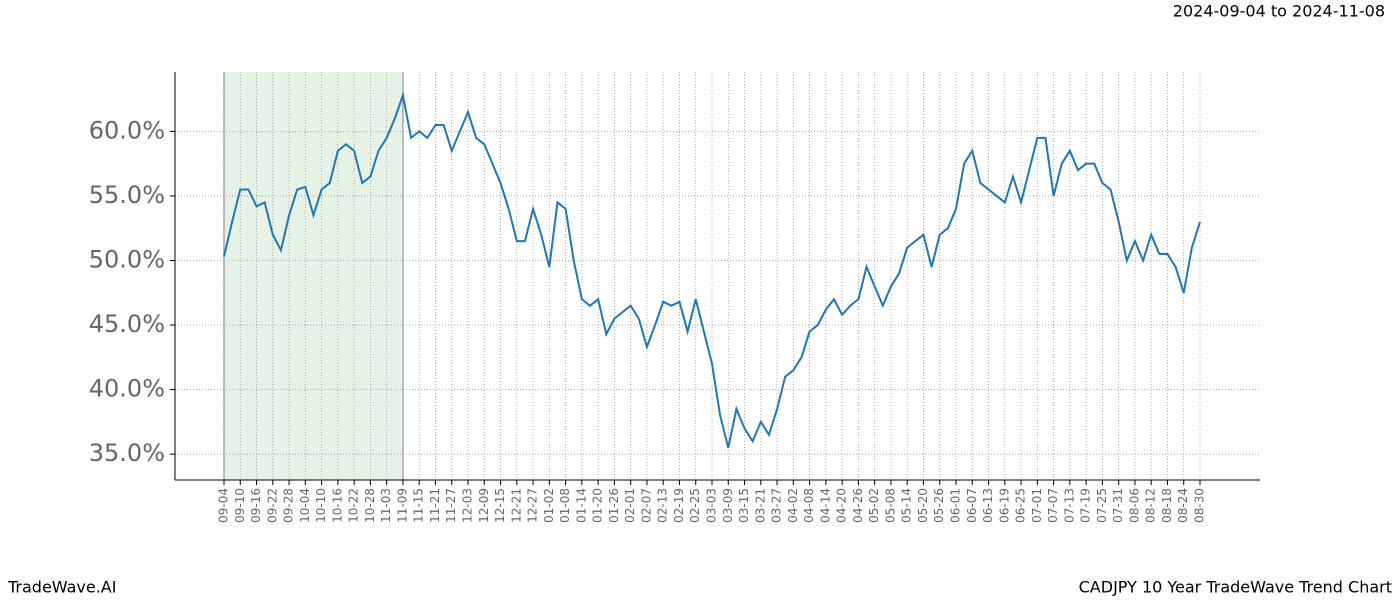  Describe the element at coordinates (500, 505) in the screenshot. I see `x-tick-label: 12-15` at that location.